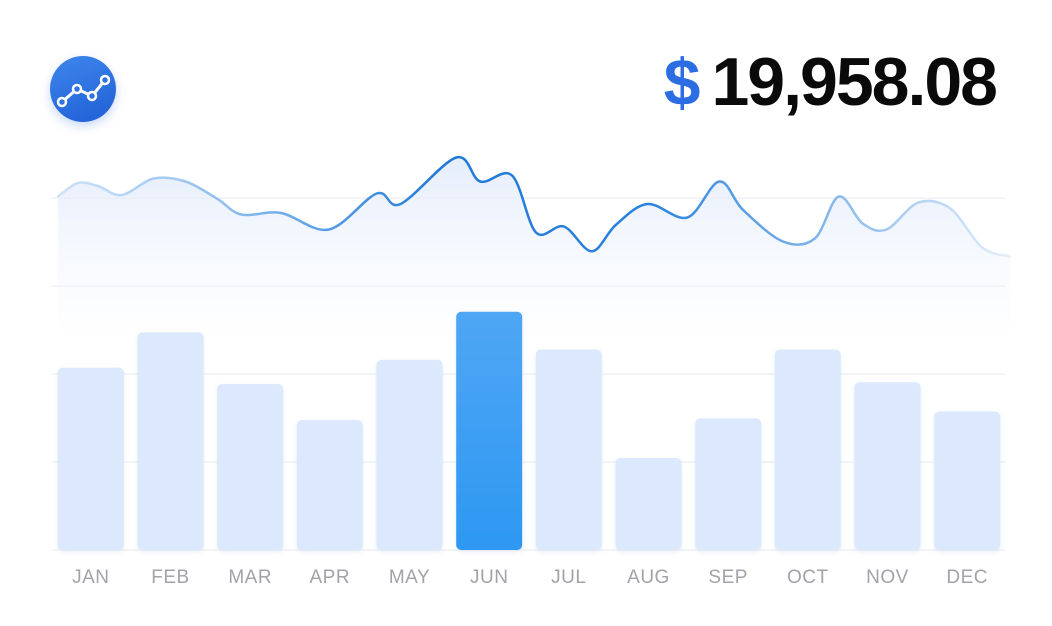 This screenshot has width=1052, height=626. I want to click on month-label-feb: FEB, so click(170, 577).